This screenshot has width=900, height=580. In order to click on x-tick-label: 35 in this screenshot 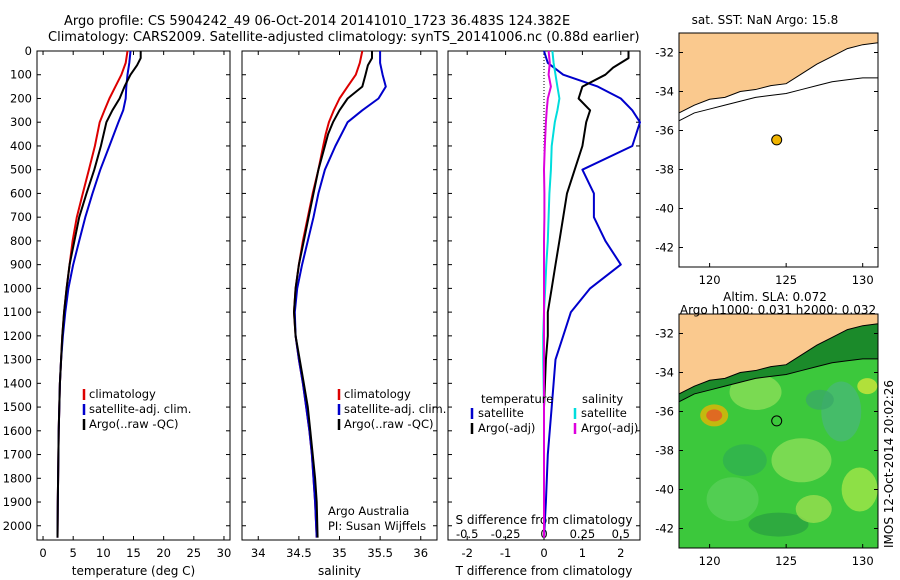, I will do `click(339, 553)`.